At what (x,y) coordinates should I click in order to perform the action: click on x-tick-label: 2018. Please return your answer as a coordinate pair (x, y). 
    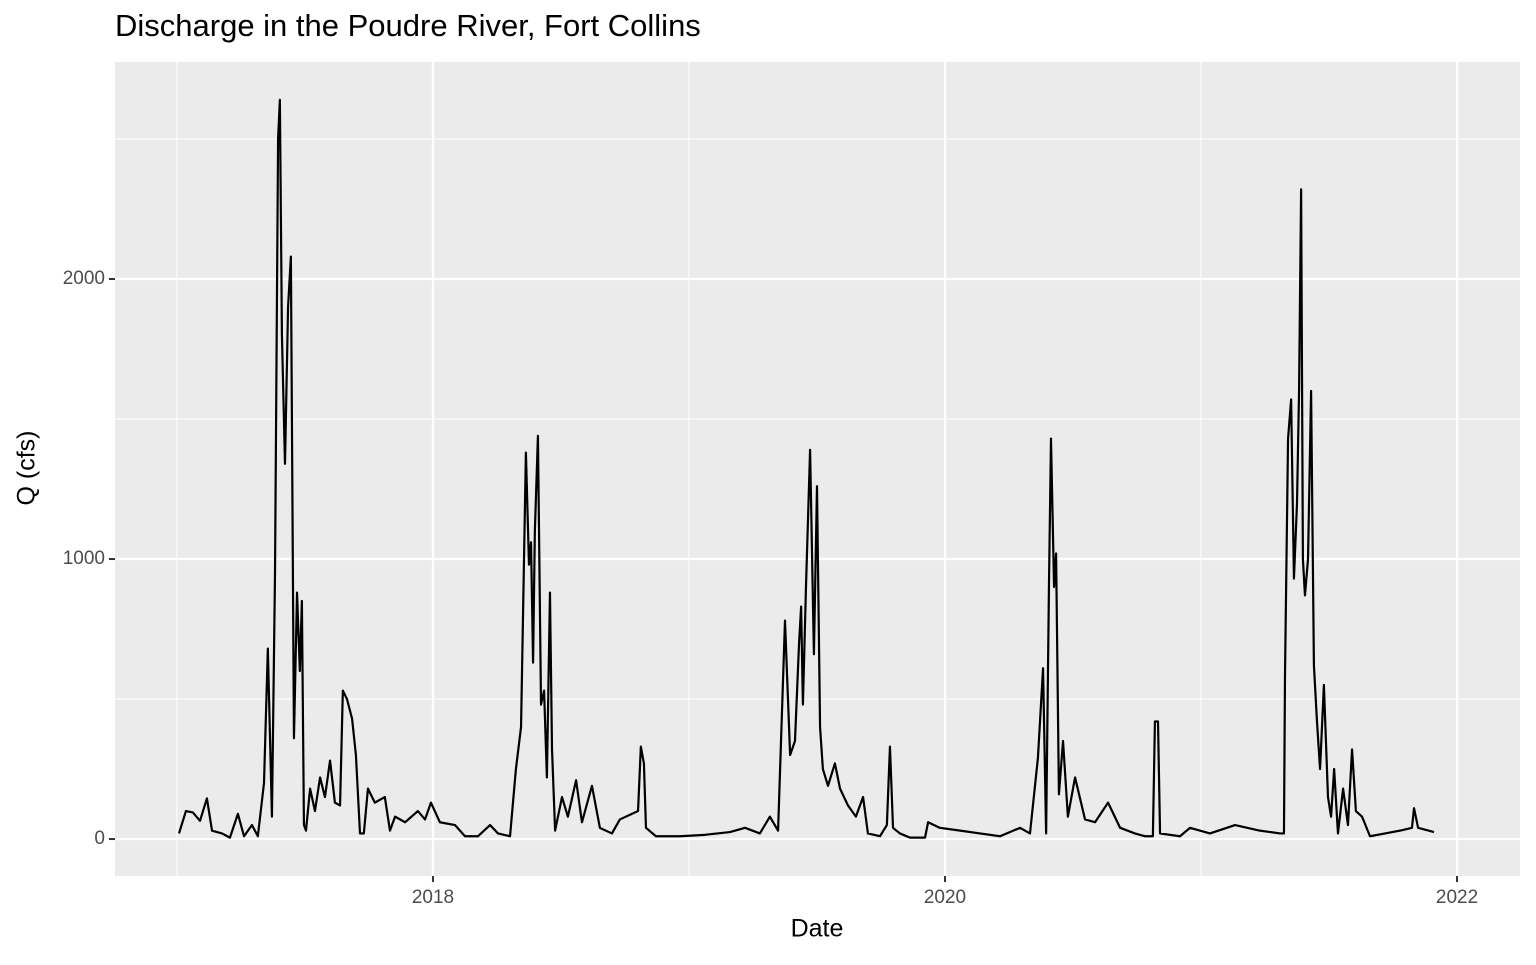
    Looking at the image, I should click on (433, 897).